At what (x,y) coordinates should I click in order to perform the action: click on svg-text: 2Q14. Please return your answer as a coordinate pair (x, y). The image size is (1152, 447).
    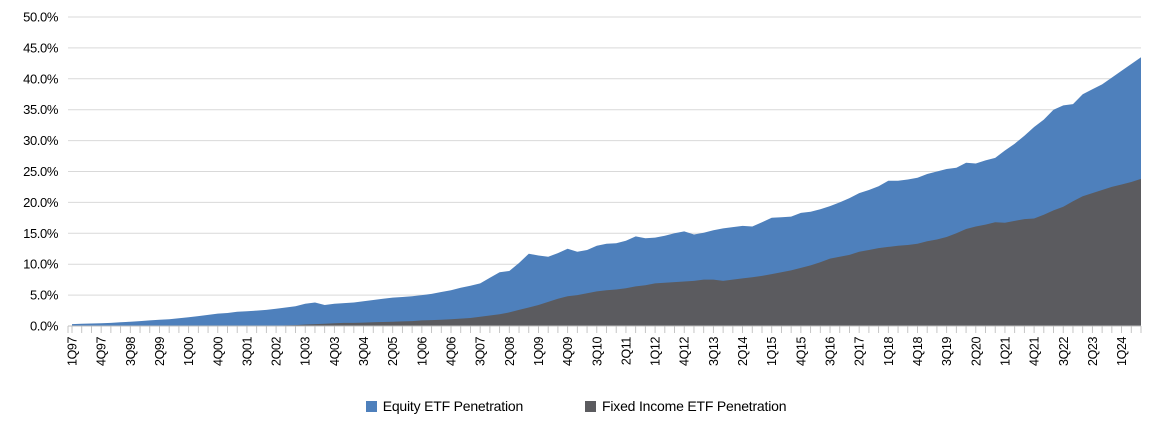
    Looking at the image, I should click on (743, 351).